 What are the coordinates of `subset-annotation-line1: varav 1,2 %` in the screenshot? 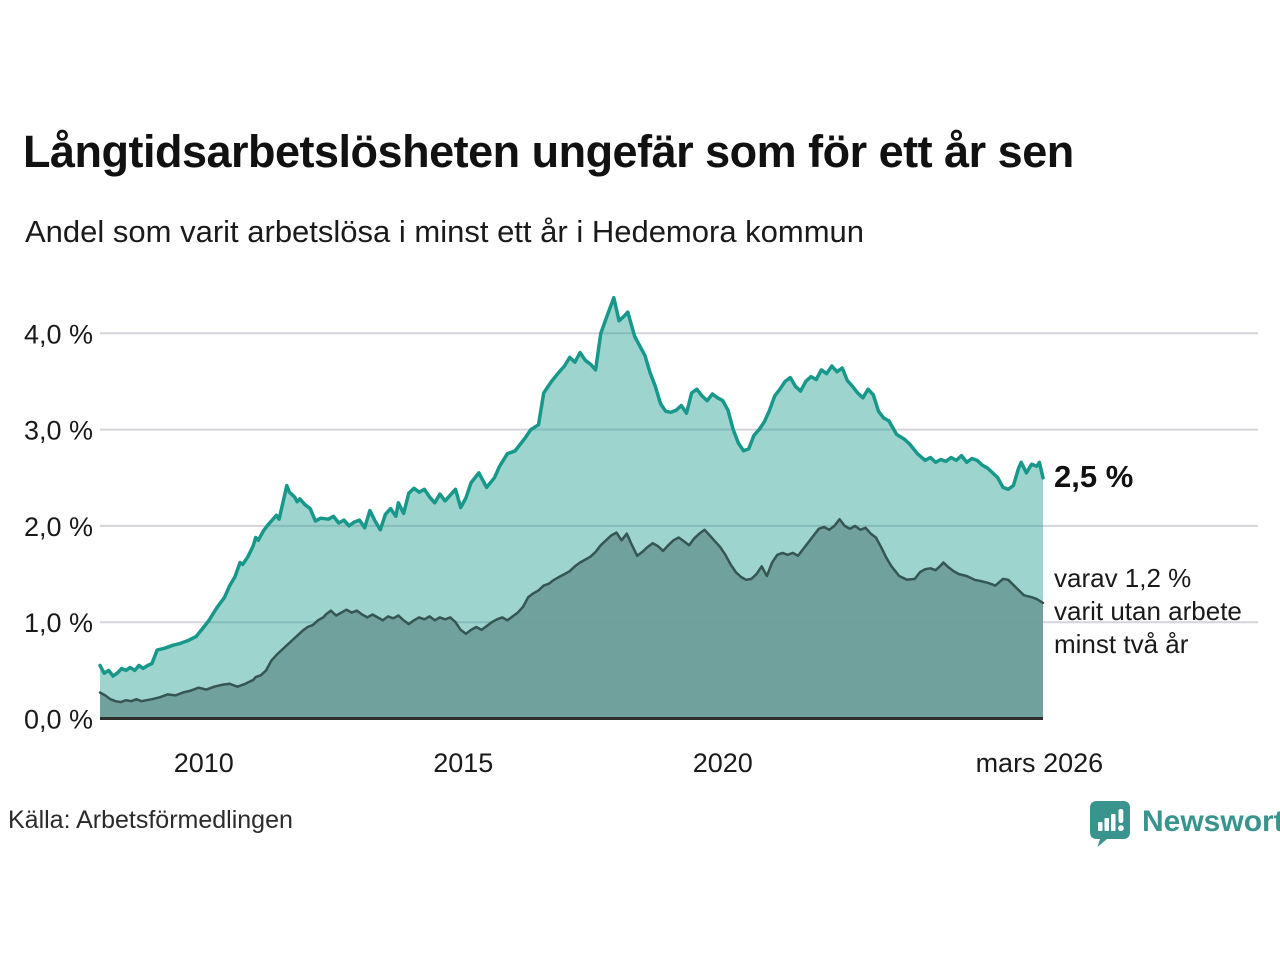 It's located at (1123, 578).